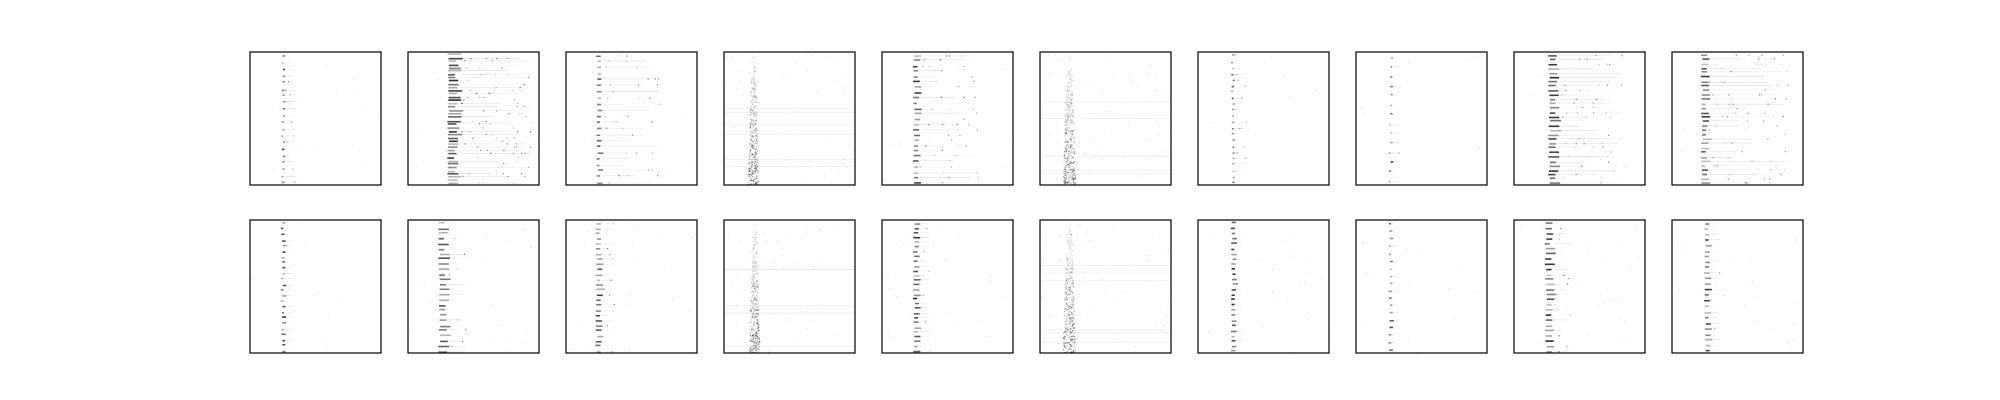 The width and height of the screenshot is (2000, 400). What do you see at coordinates (1105, 102) in the screenshot?
I see `streak-line` at bounding box center [1105, 102].